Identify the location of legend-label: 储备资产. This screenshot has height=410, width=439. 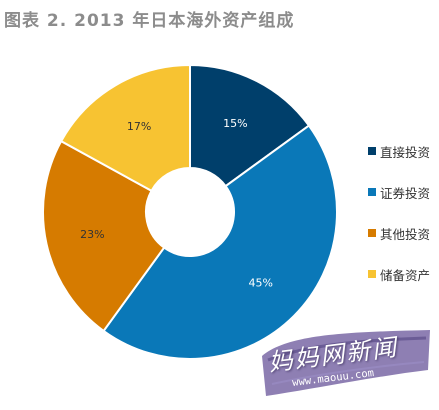
(405, 275).